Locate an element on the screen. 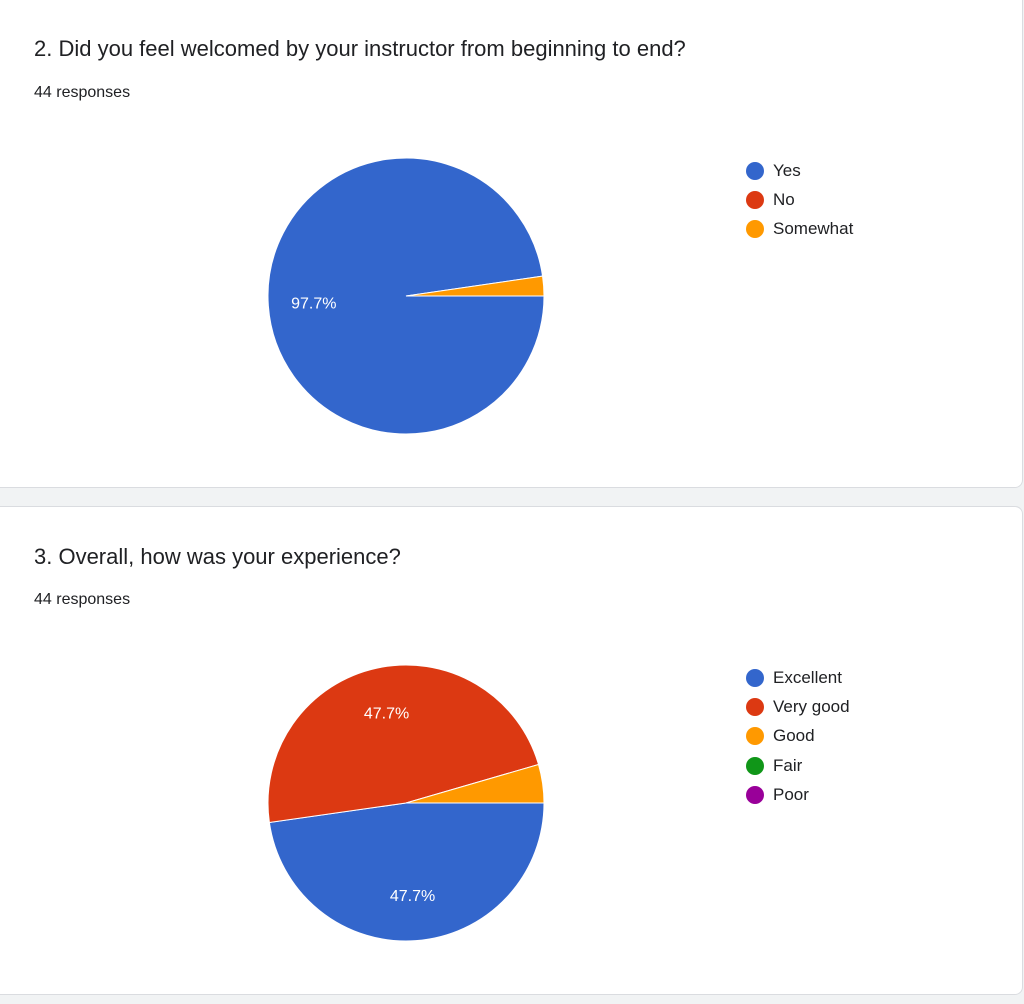 The height and width of the screenshot is (1004, 1024). legend-item-fair: Fair is located at coordinates (798, 765).